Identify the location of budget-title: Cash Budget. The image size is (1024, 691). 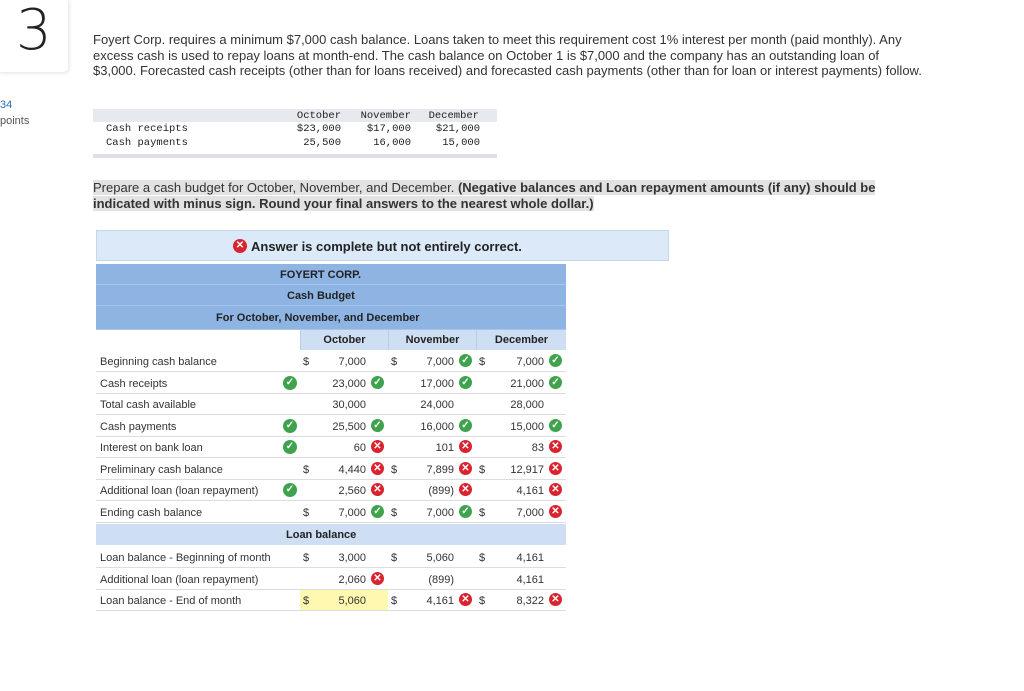
(321, 296).